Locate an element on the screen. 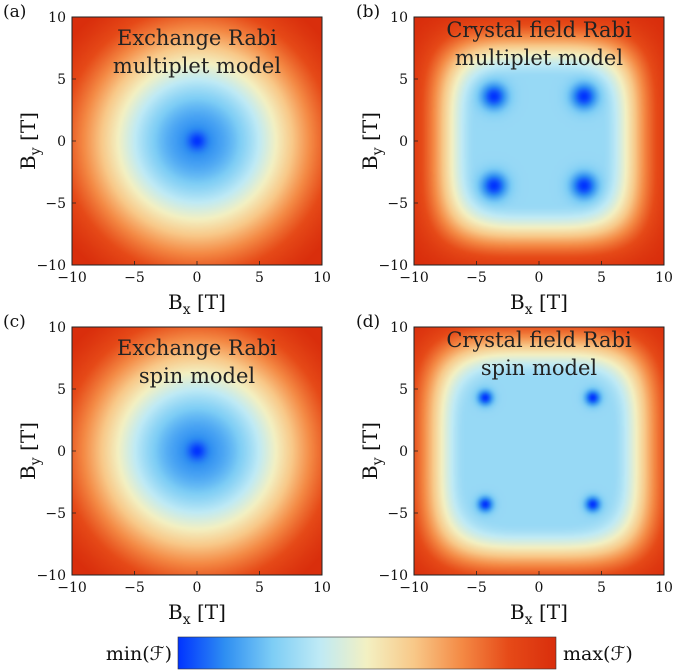 The width and height of the screenshot is (697, 672). colorbar: min(ℱ) max(ℱ) is located at coordinates (369, 653).